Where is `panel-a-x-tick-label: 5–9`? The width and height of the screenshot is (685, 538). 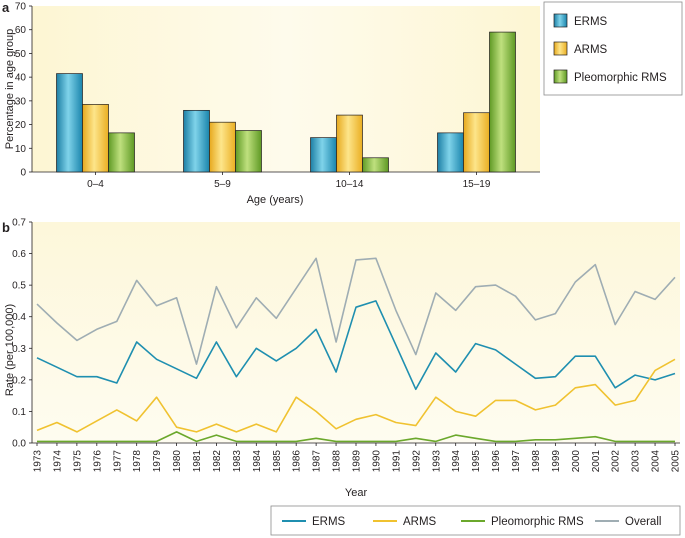 panel-a-x-tick-label: 5–9 is located at coordinates (222, 184).